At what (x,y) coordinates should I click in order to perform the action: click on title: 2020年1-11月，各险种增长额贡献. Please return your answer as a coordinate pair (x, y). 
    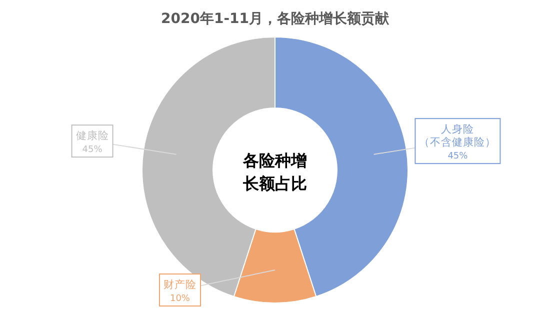
    Looking at the image, I should click on (275, 19).